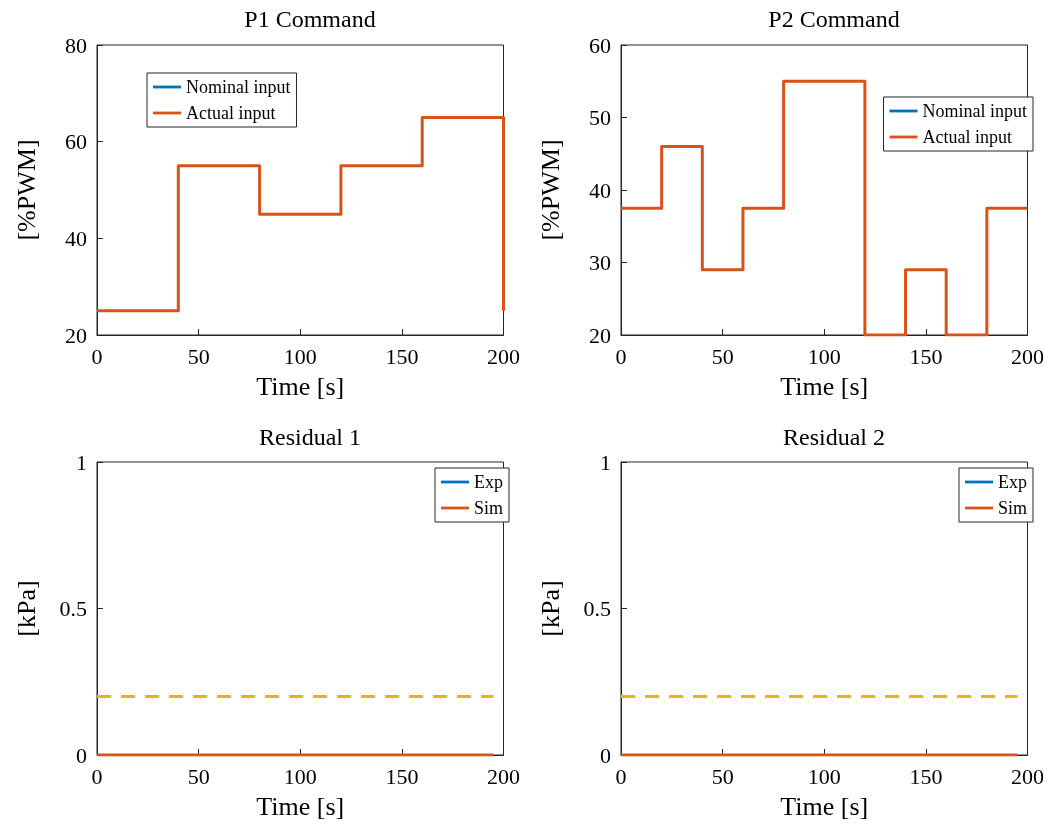 Image resolution: width=1047 pixels, height=837 pixels. I want to click on y-tick-label: 50, so click(600, 117).